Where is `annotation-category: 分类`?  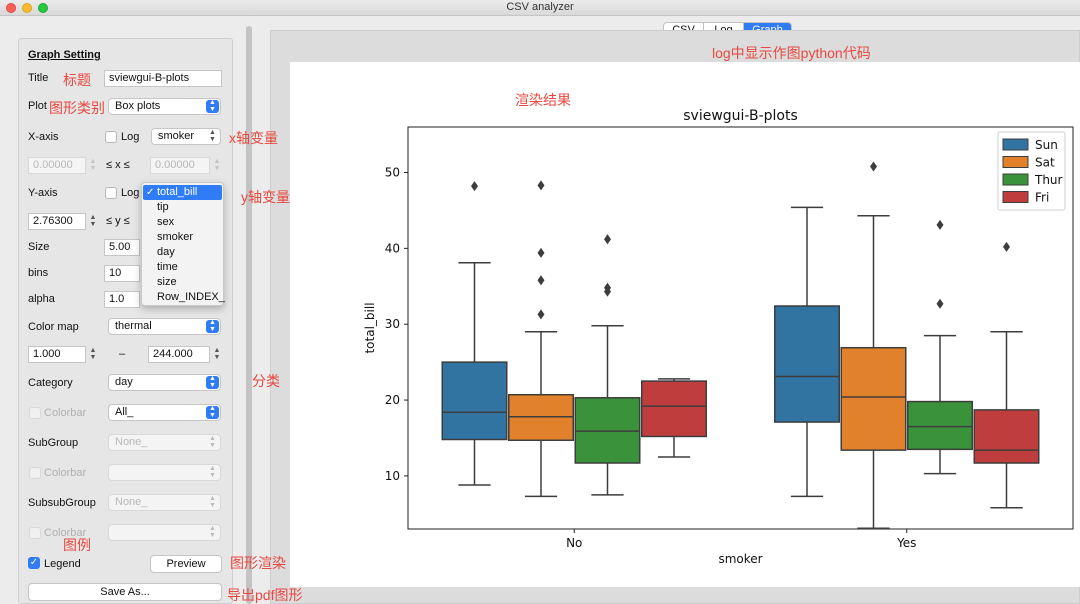 annotation-category: 分类 is located at coordinates (266, 381).